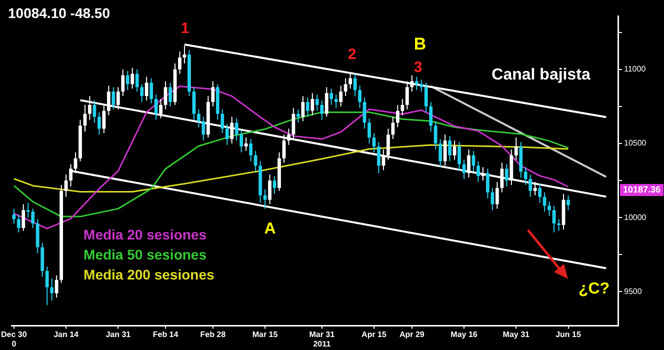 This screenshot has width=664, height=350. What do you see at coordinates (412, 334) in the screenshot?
I see `x-tick-label: Apr 29` at bounding box center [412, 334].